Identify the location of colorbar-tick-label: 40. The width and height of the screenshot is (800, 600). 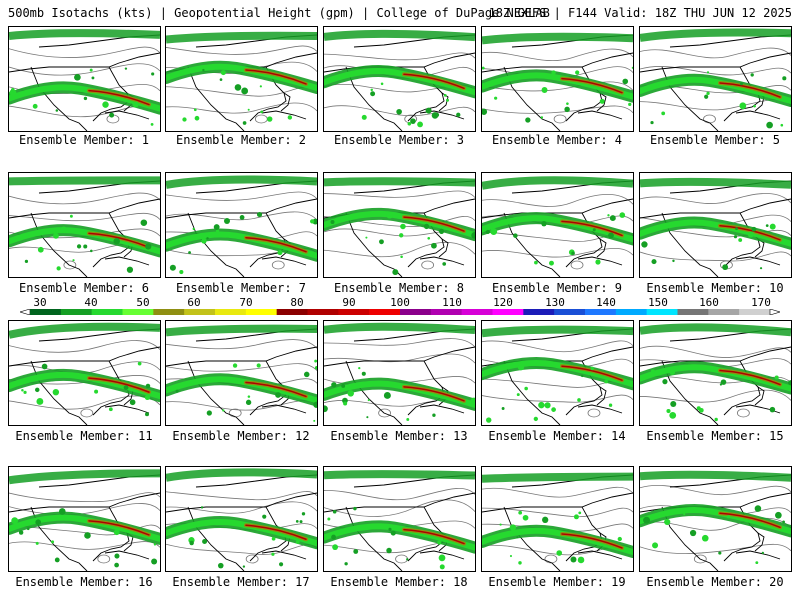
(91, 302).